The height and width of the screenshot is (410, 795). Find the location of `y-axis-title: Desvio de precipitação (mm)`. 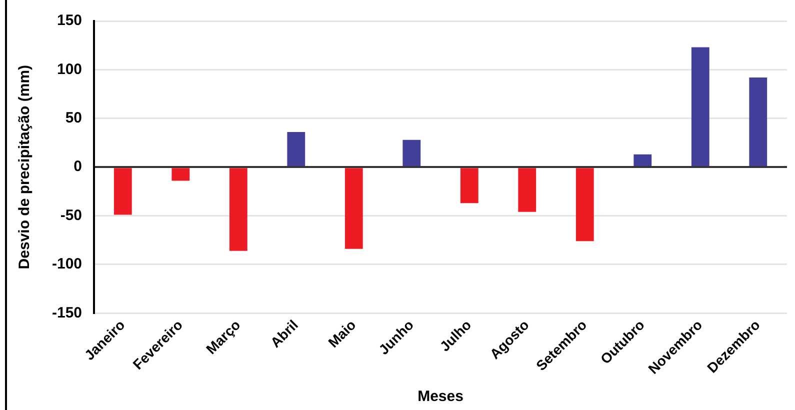

y-axis-title: Desvio de precipitação (mm) is located at coordinates (25, 167).